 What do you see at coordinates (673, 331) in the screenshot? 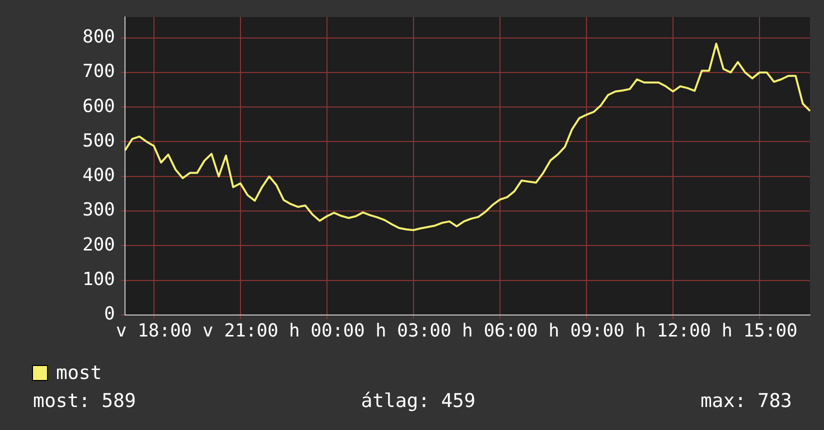
I see `x-tick-label: h 12:00` at bounding box center [673, 331].